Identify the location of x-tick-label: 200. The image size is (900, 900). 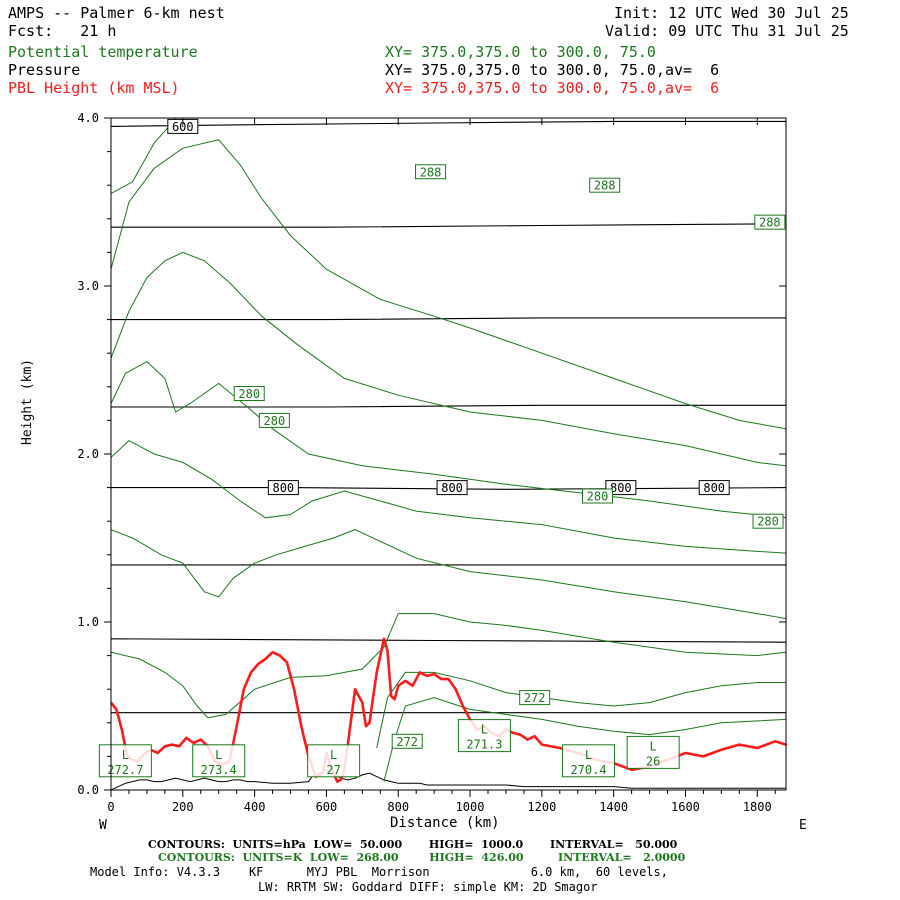
(183, 807).